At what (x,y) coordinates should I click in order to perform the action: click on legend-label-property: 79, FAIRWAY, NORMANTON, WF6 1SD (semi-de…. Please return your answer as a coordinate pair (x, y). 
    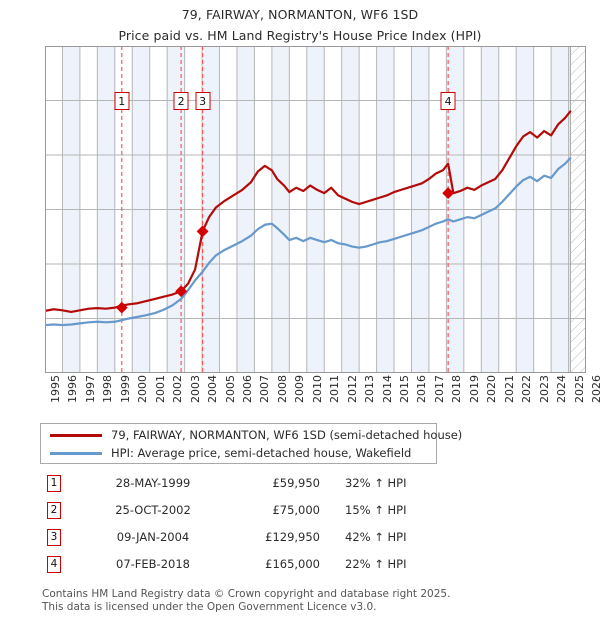
    Looking at the image, I should click on (287, 435).